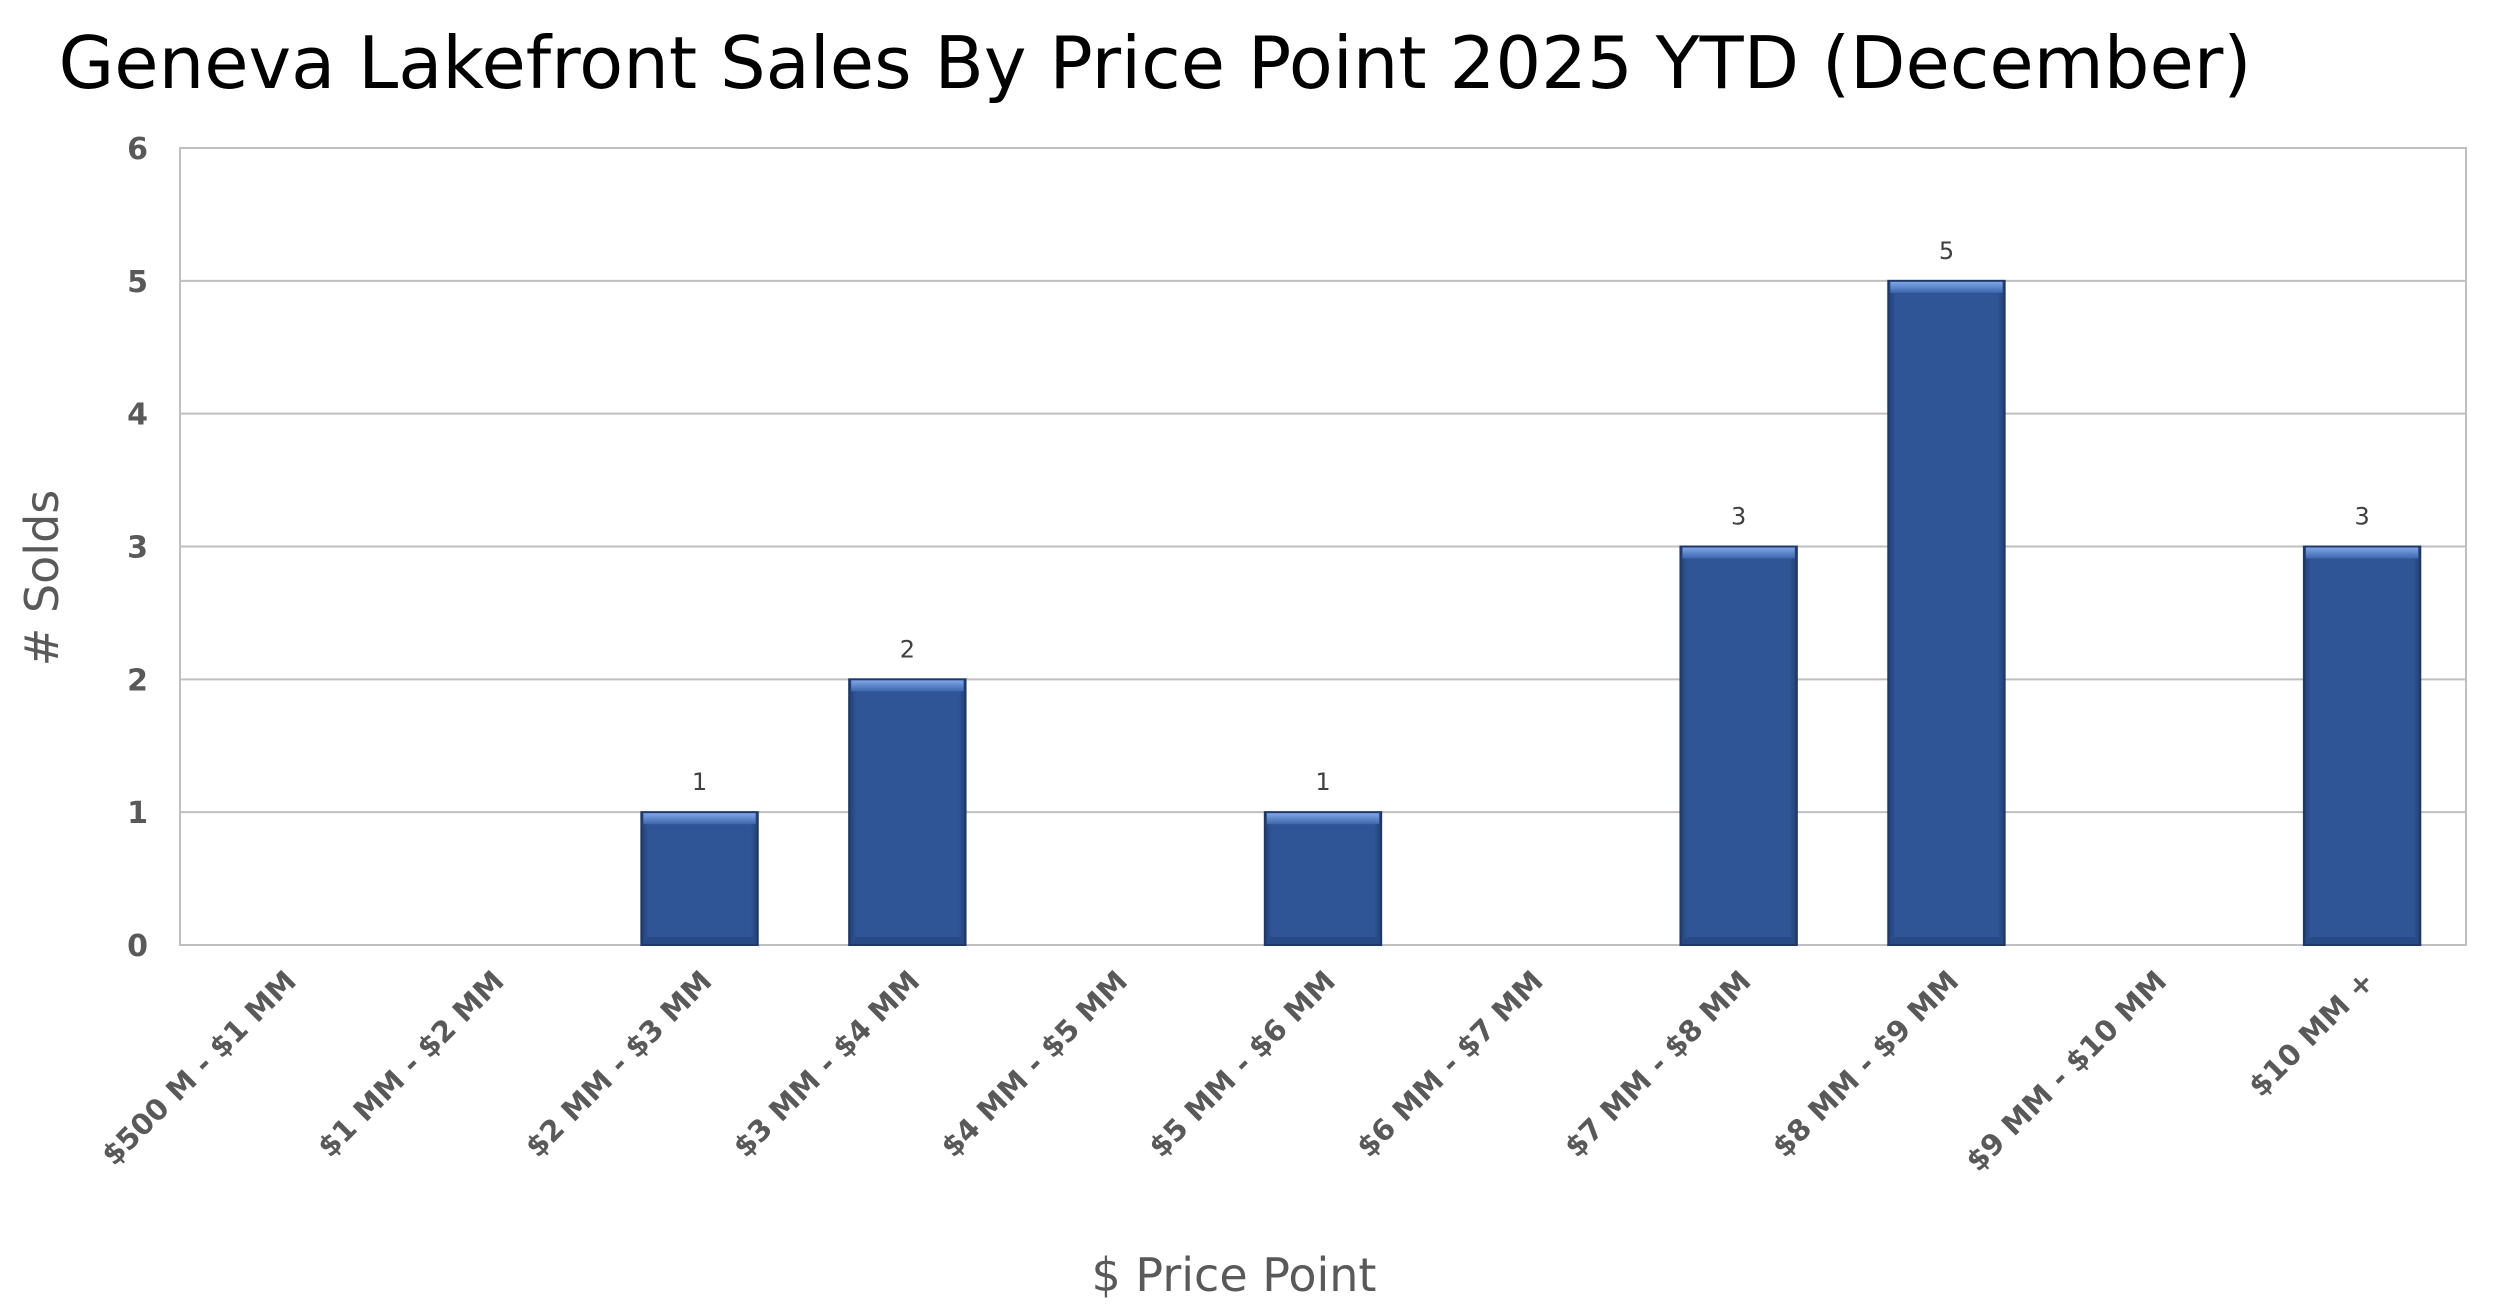  What do you see at coordinates (137, 813) in the screenshot?
I see `y-tick-label: 1` at bounding box center [137, 813].